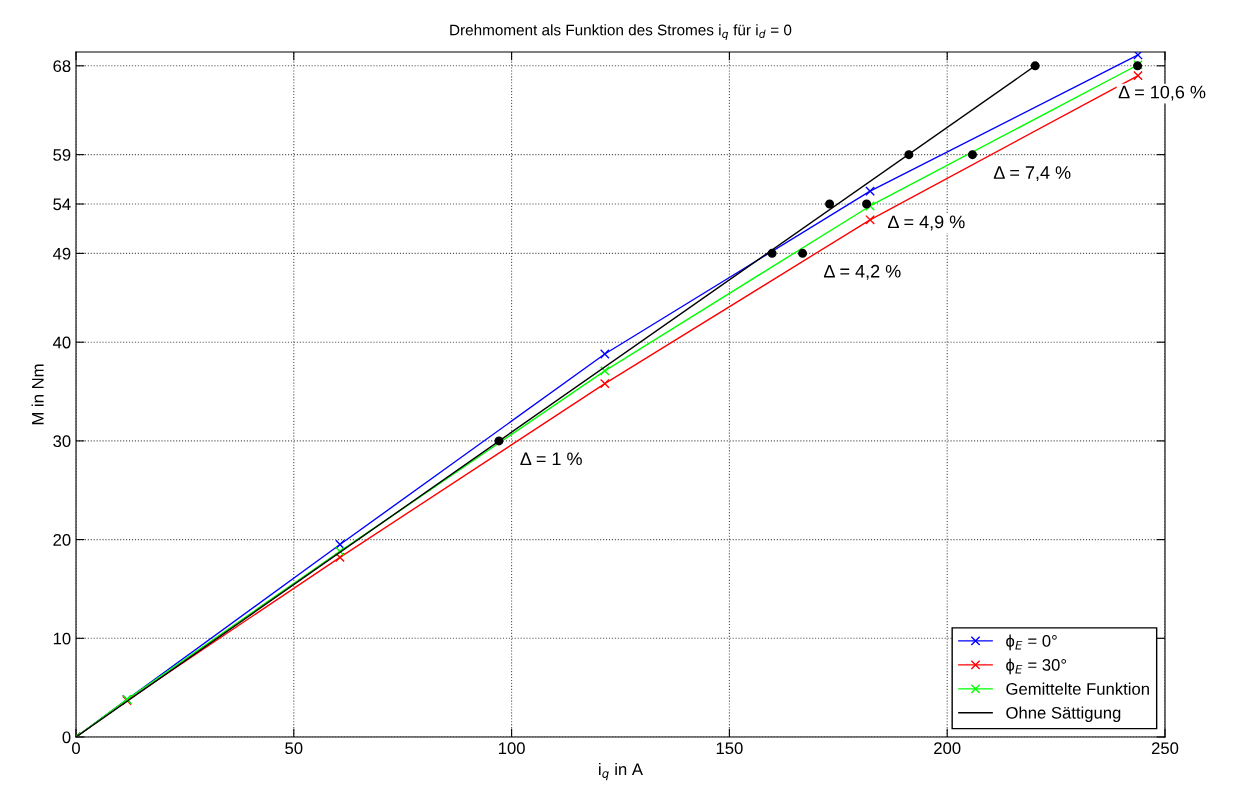 This screenshot has height=801, width=1235. Describe the element at coordinates (76, 748) in the screenshot. I see `x-tick-label: 0` at that location.